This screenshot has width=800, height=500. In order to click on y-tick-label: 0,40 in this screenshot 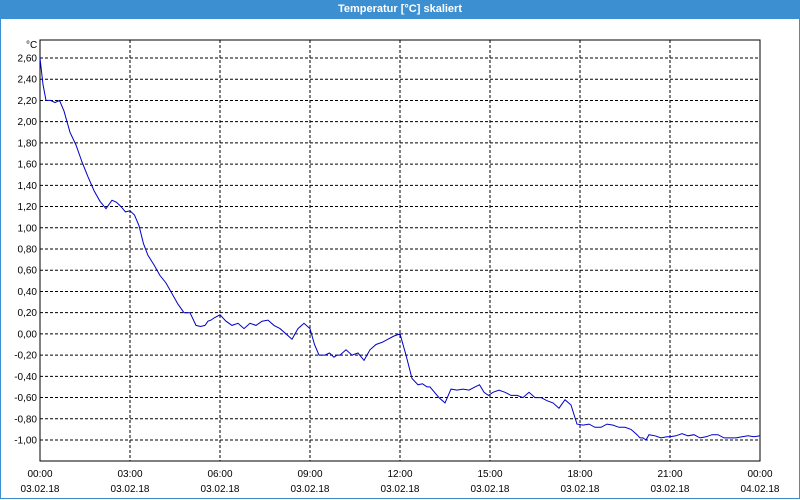, I will do `click(28, 292)`.